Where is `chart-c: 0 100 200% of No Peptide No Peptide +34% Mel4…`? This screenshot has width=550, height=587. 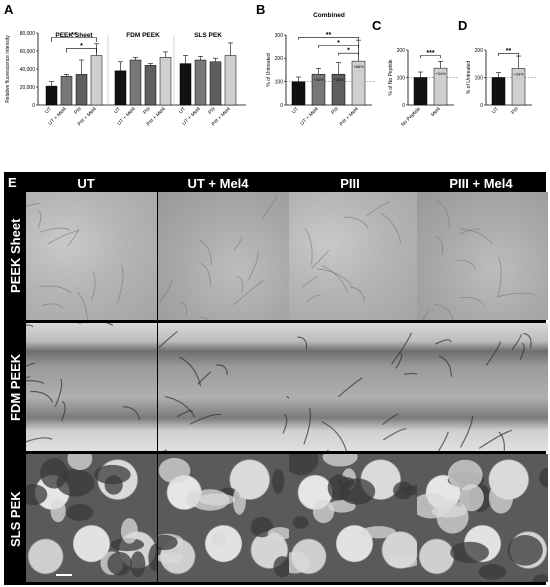 chart-c: 0 100 200% of No Peptide No Peptide +34% Mel4… is located at coordinates (423, 88).